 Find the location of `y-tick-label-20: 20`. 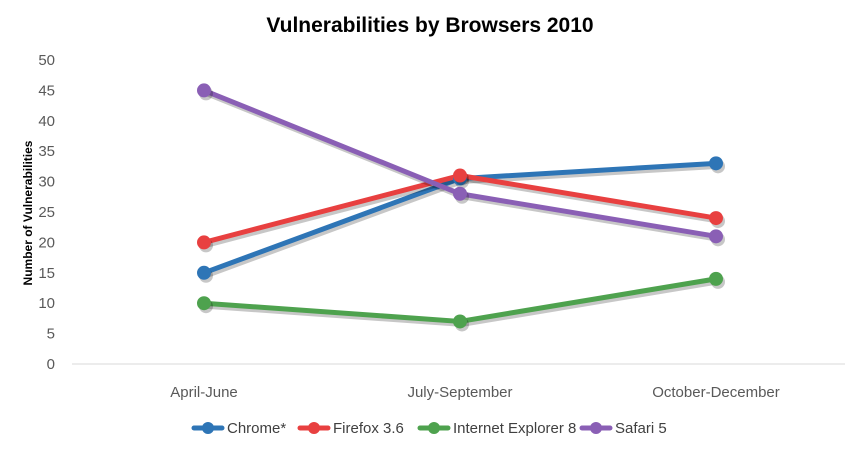

y-tick-label-20: 20 is located at coordinates (46, 242).